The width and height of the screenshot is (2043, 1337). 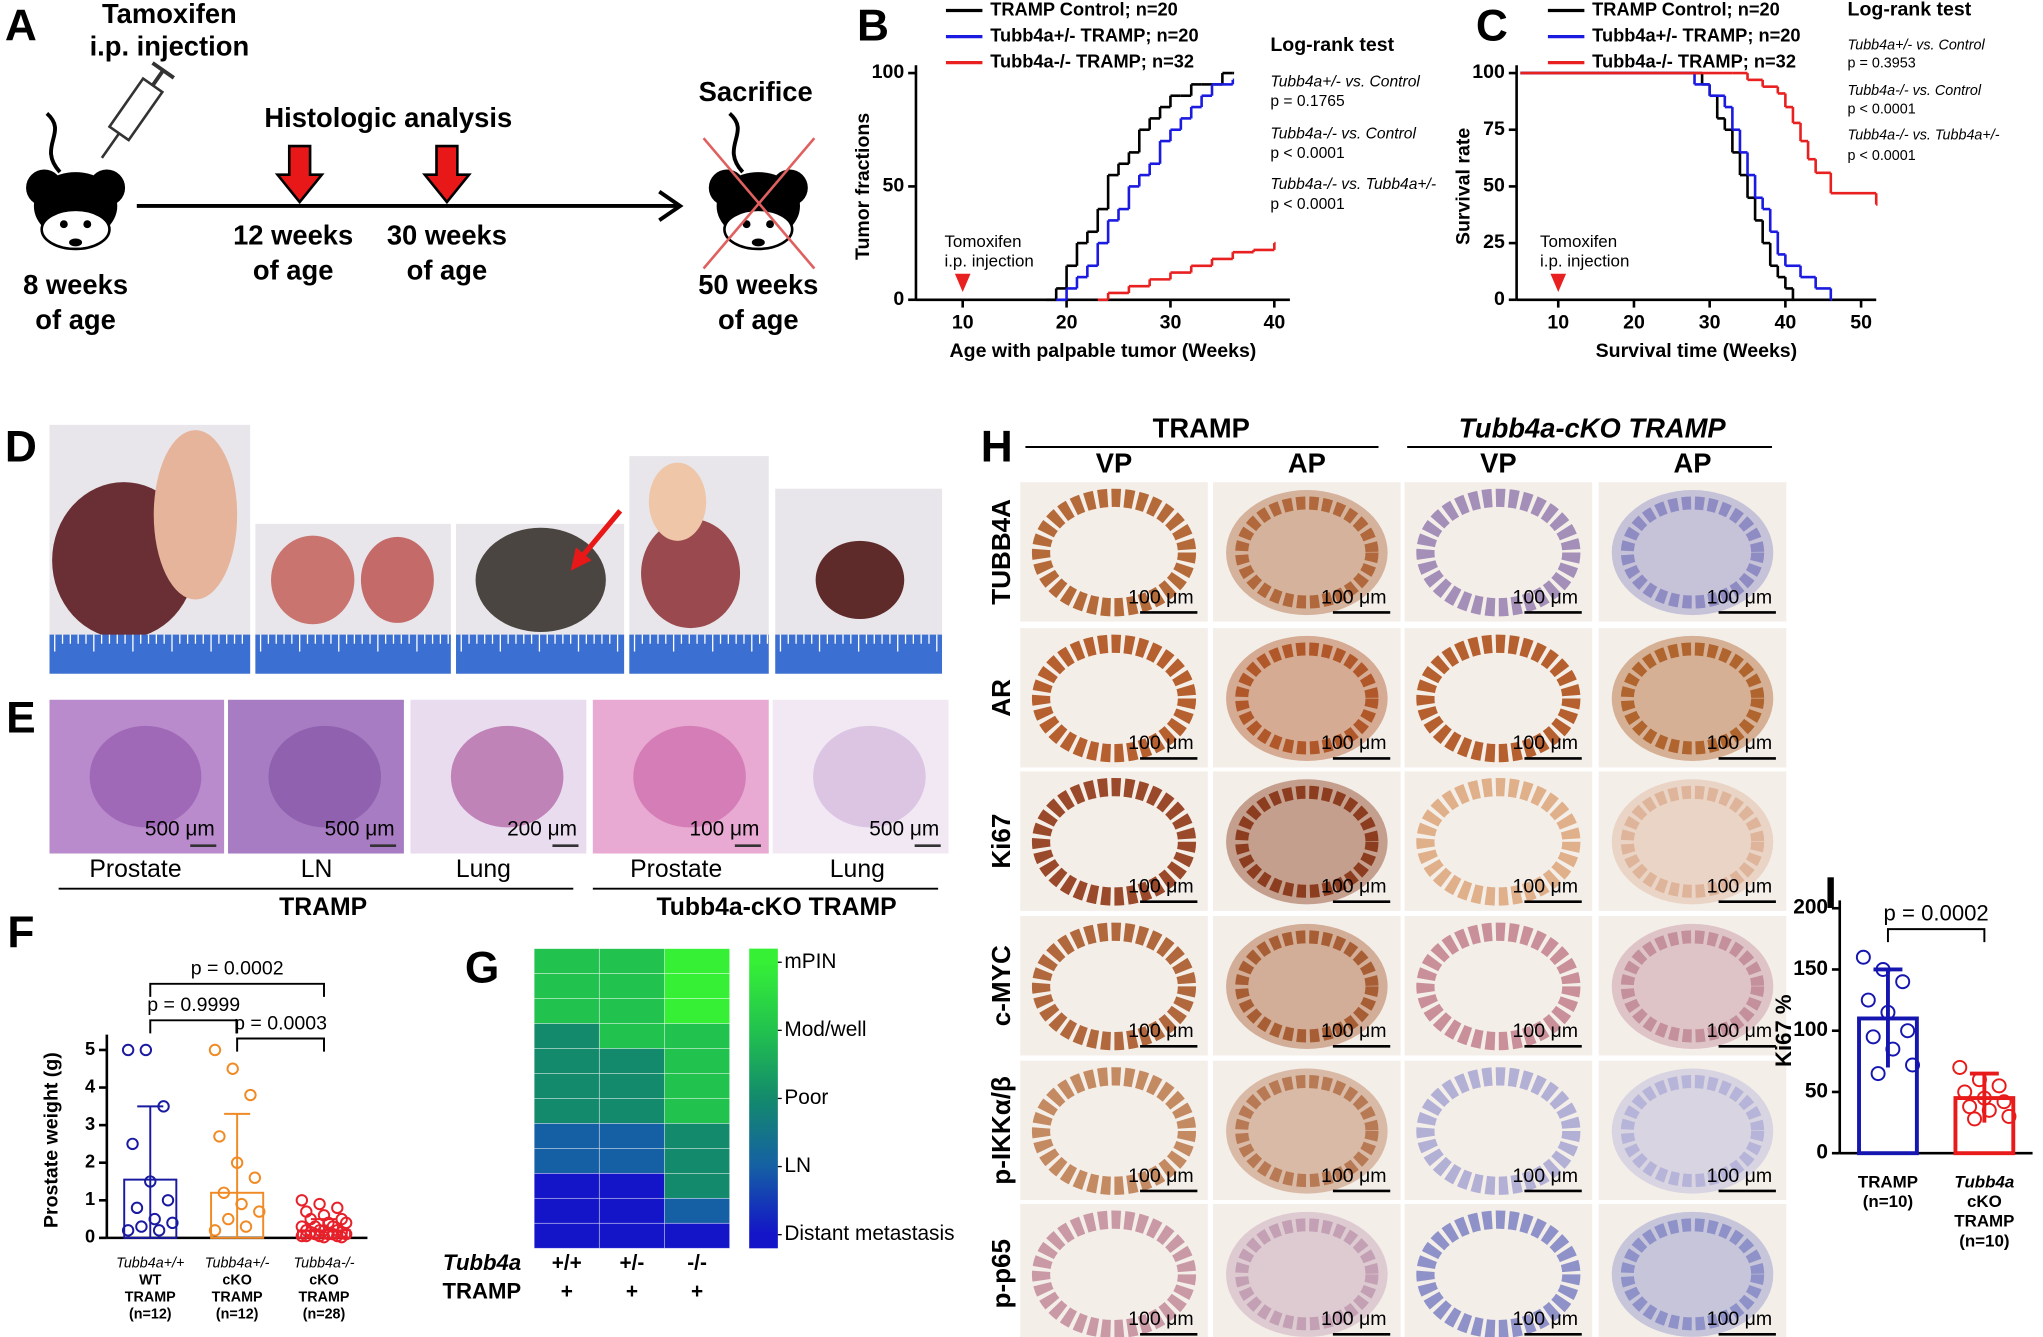 I want to click on mouse-eye, so click(x=746, y=224).